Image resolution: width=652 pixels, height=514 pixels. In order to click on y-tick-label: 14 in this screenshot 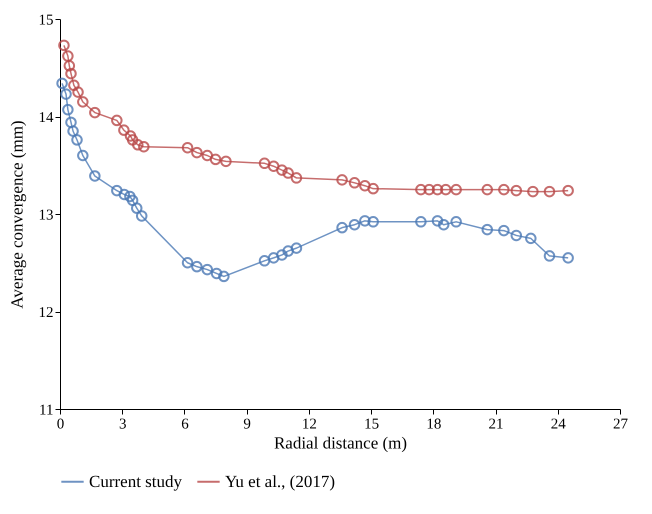, I will do `click(46, 118)`.